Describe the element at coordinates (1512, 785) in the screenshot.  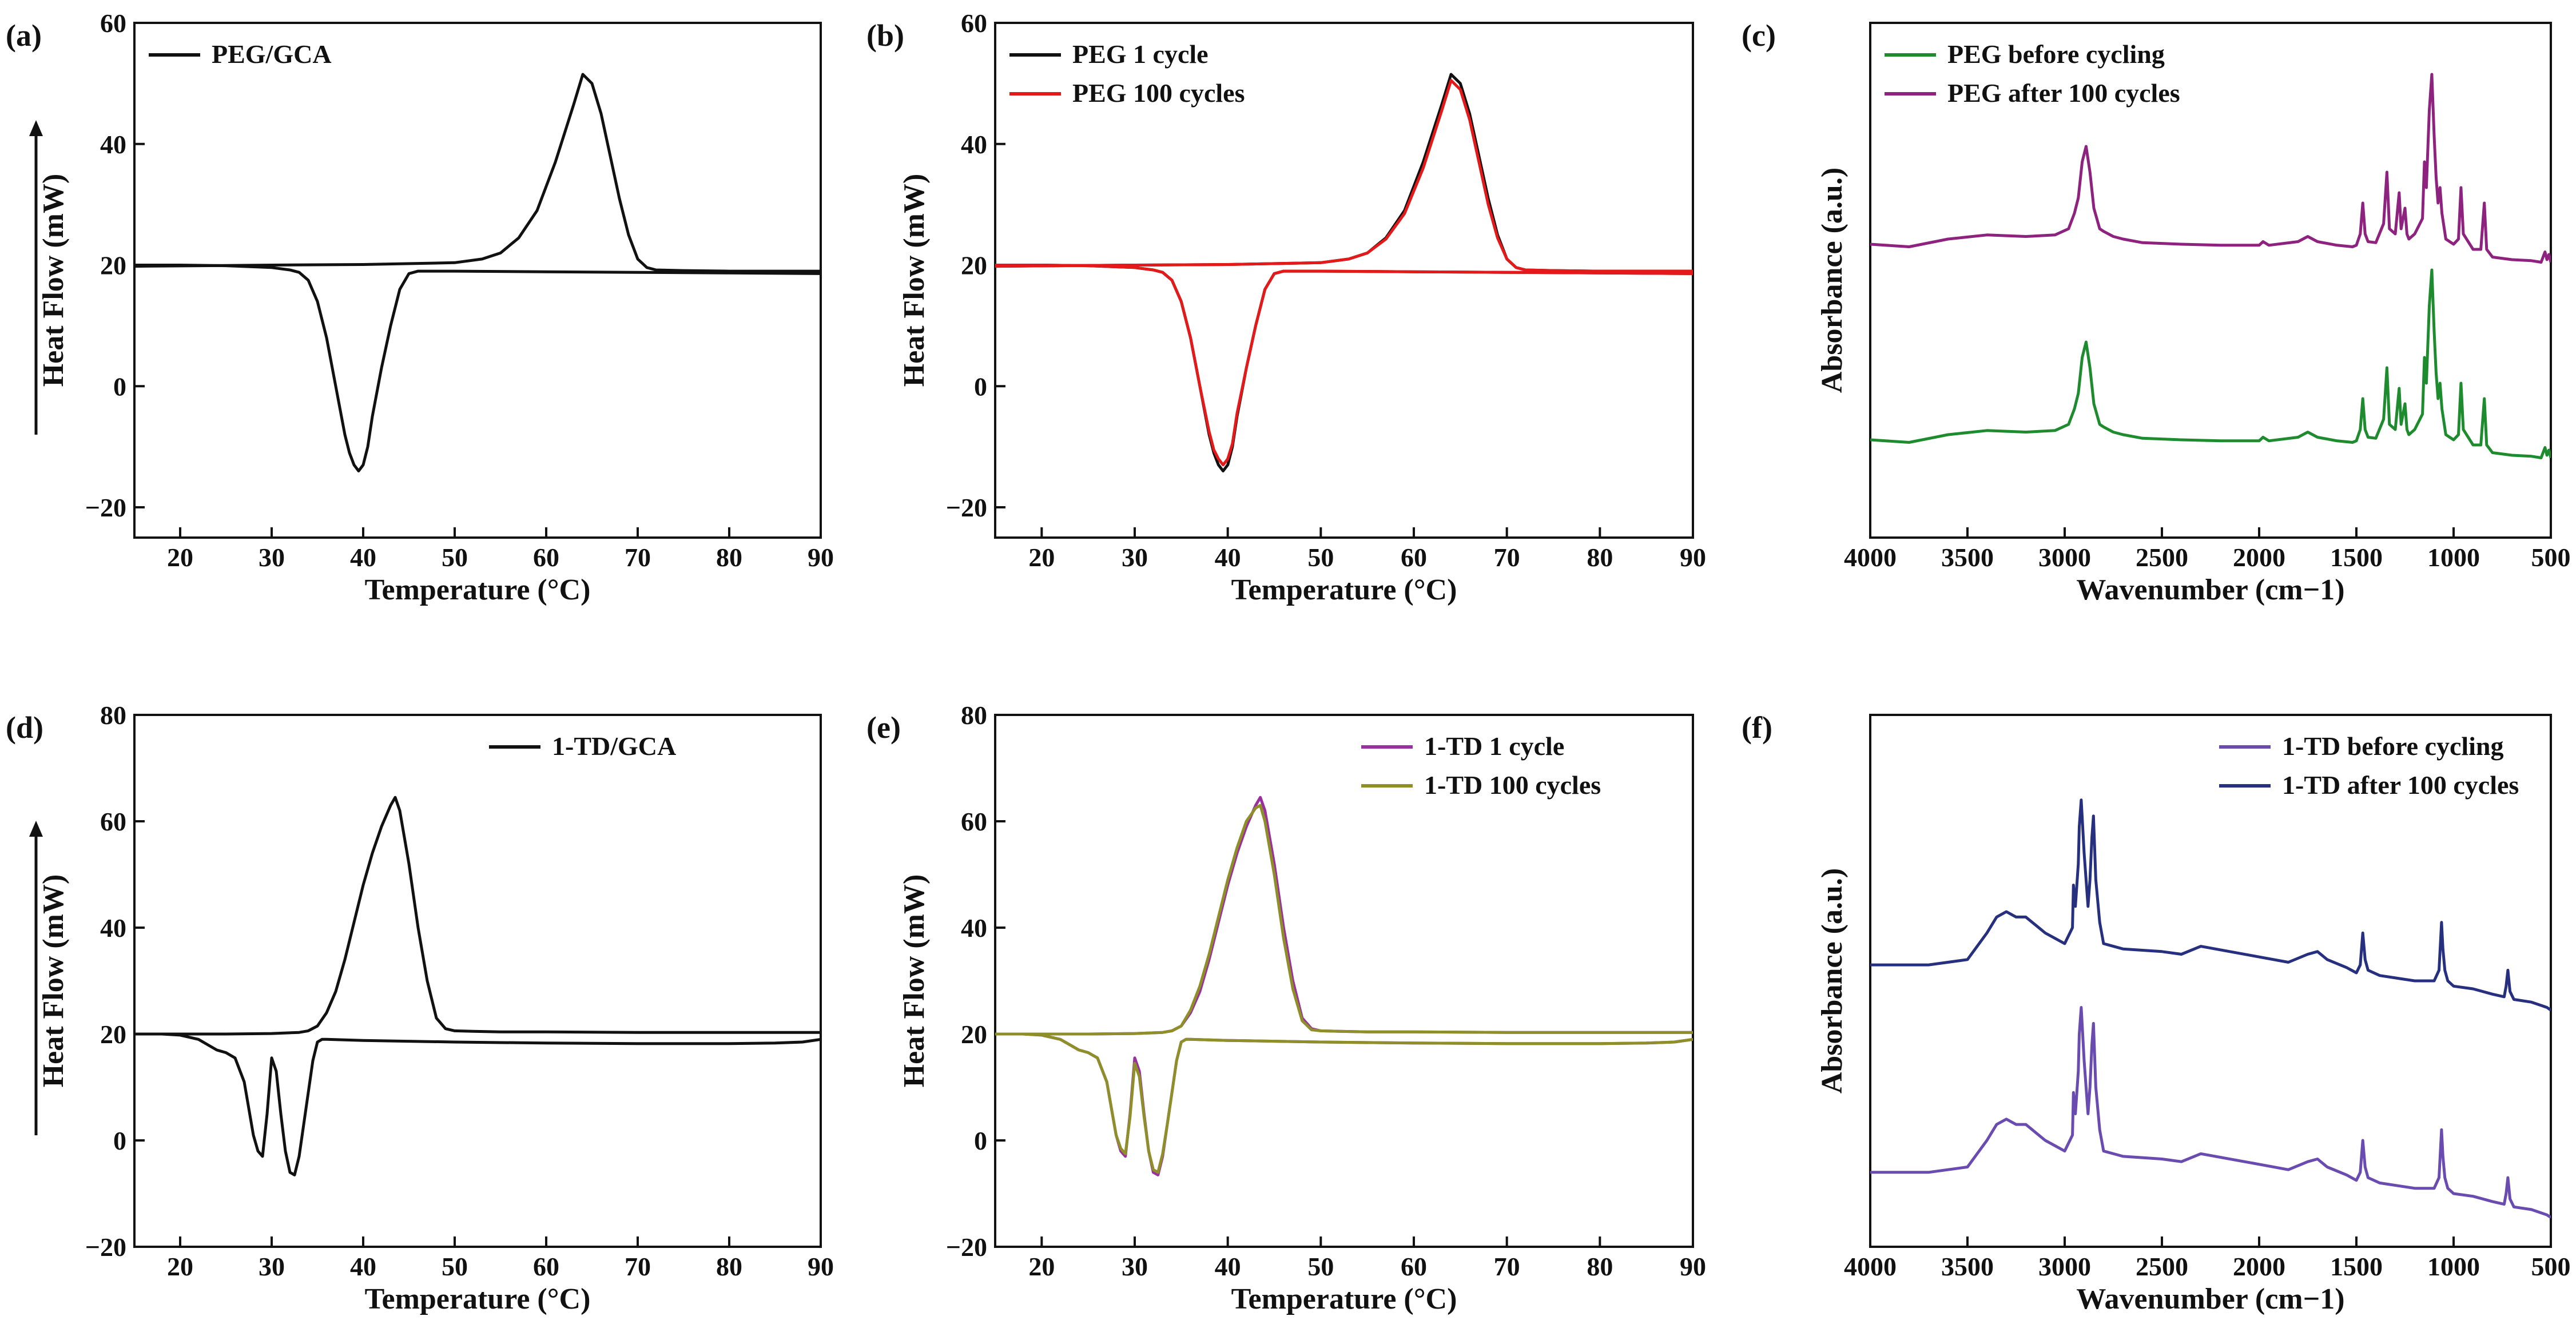
I see `legend-label: 1-TD 100 cycles` at that location.